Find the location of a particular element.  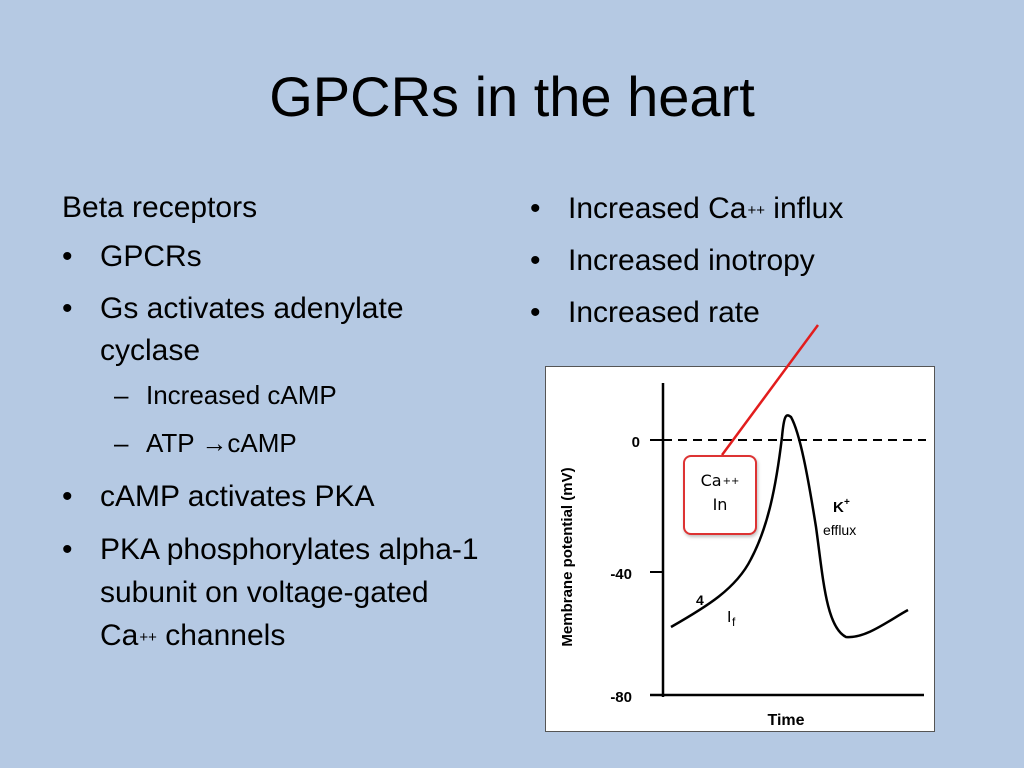

callout-line-1: Ca++ is located at coordinates (720, 481).